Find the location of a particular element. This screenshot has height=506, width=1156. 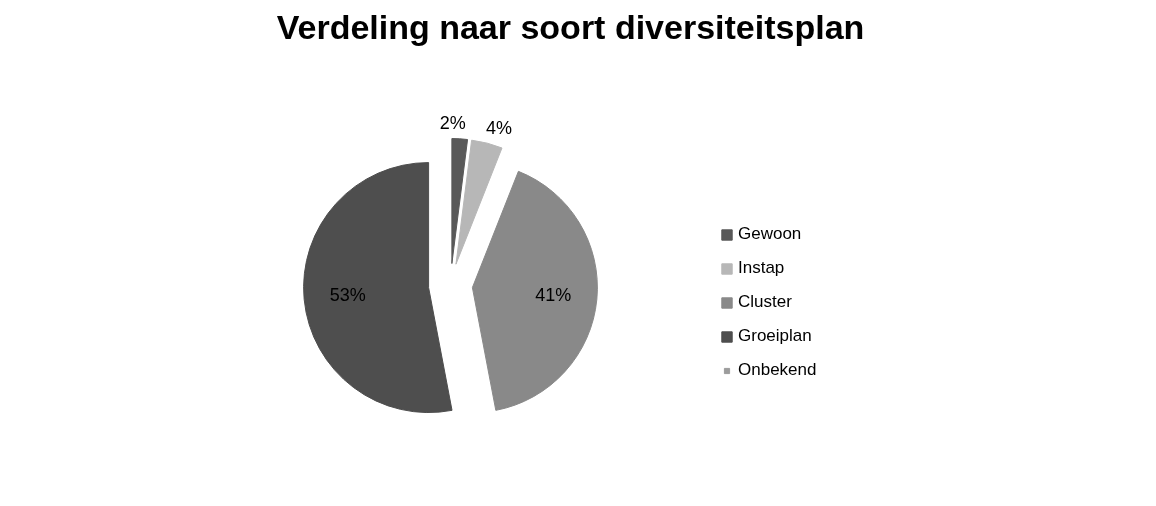

legend-label: Cluster is located at coordinates (765, 302).